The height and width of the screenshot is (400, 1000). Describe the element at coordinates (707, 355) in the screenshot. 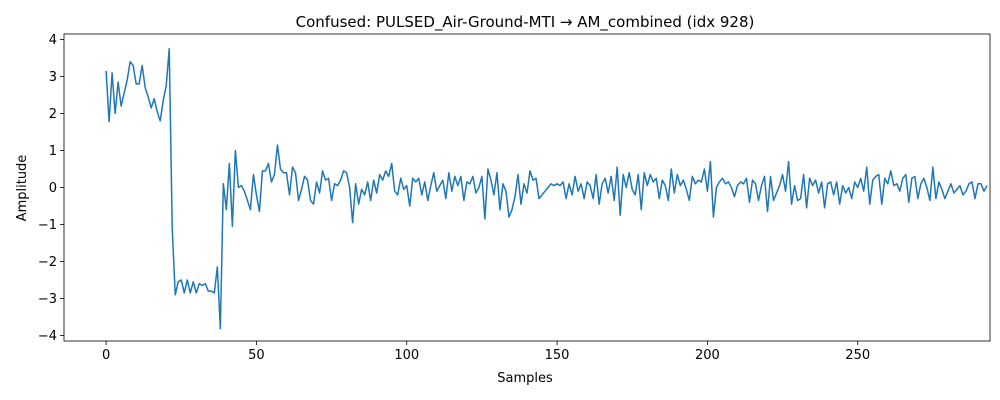

I see `x-tick-label: 200` at that location.